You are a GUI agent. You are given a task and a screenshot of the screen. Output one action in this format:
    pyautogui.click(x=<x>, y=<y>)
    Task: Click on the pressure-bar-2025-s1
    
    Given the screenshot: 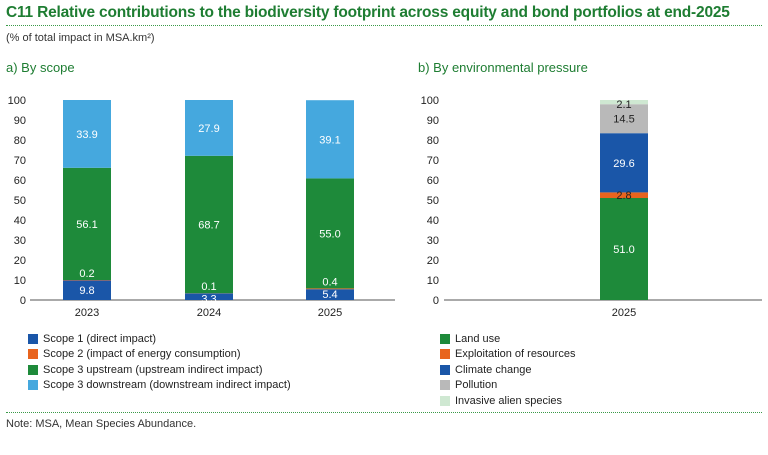 What is the action you would take?
    pyautogui.click(x=624, y=195)
    